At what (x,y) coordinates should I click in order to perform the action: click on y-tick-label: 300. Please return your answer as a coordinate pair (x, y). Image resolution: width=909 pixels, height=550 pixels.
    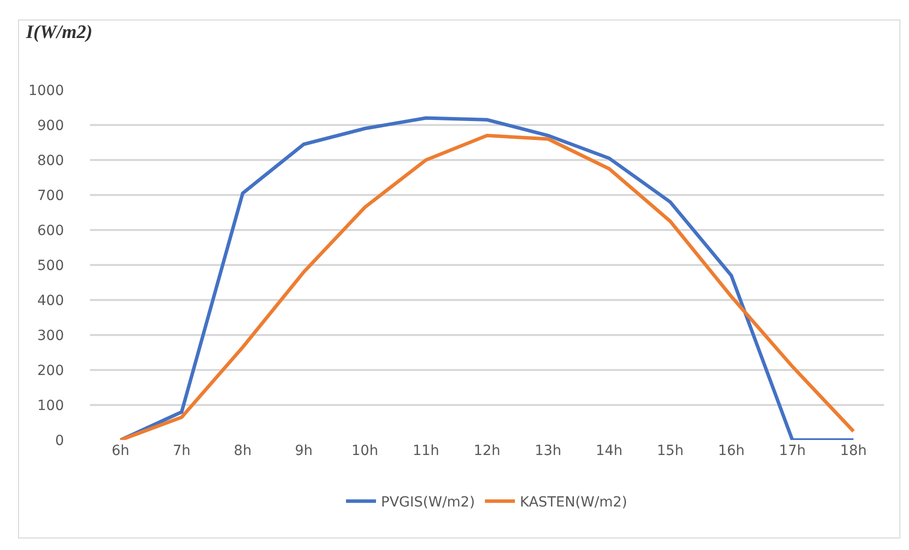
    Looking at the image, I should click on (50, 336).